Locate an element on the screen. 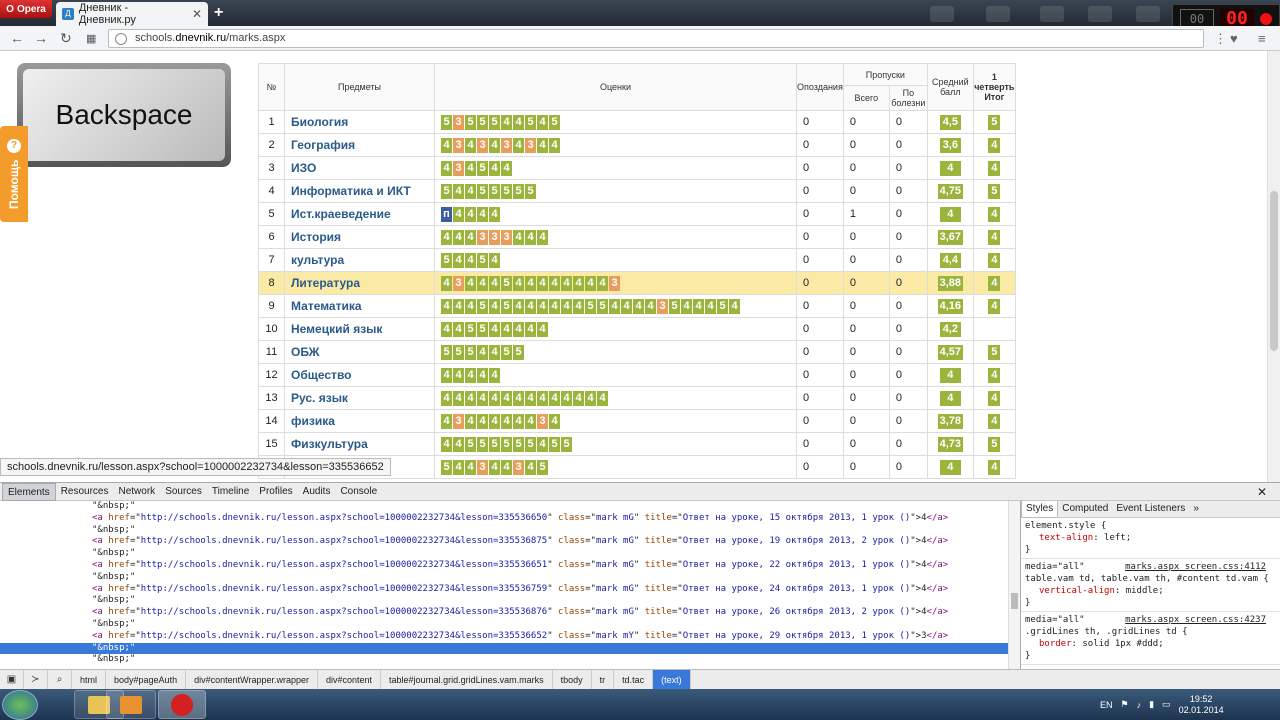  subject-link: Рус. язык is located at coordinates (359, 398).